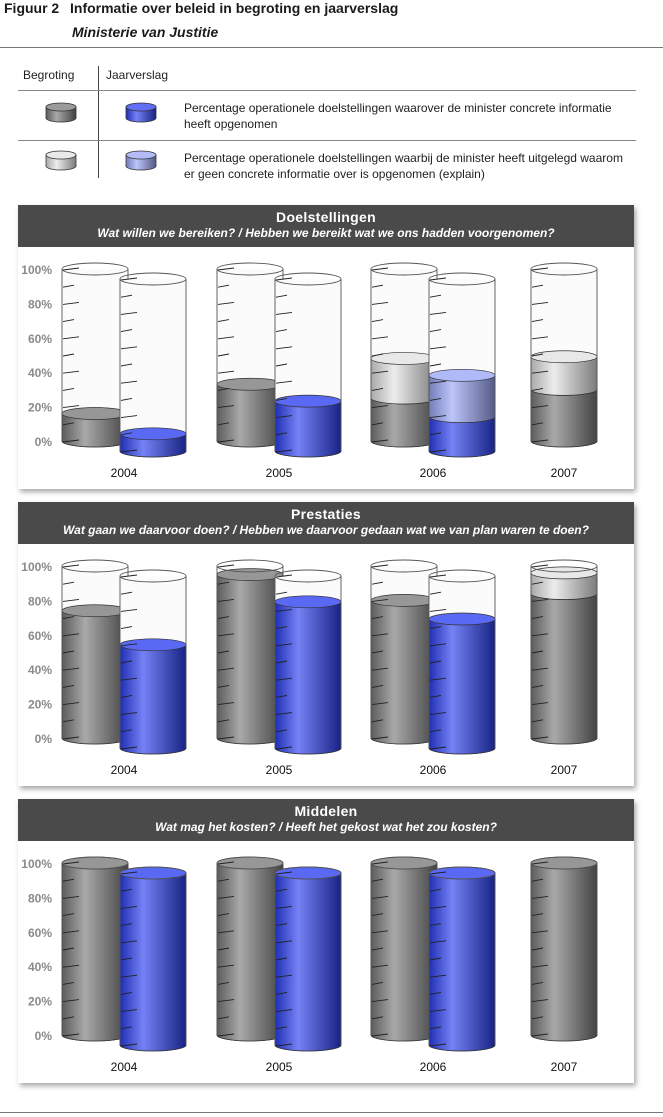 The image size is (663, 1117). I want to click on cylinder-jaarverslag-2004, so click(153, 662).